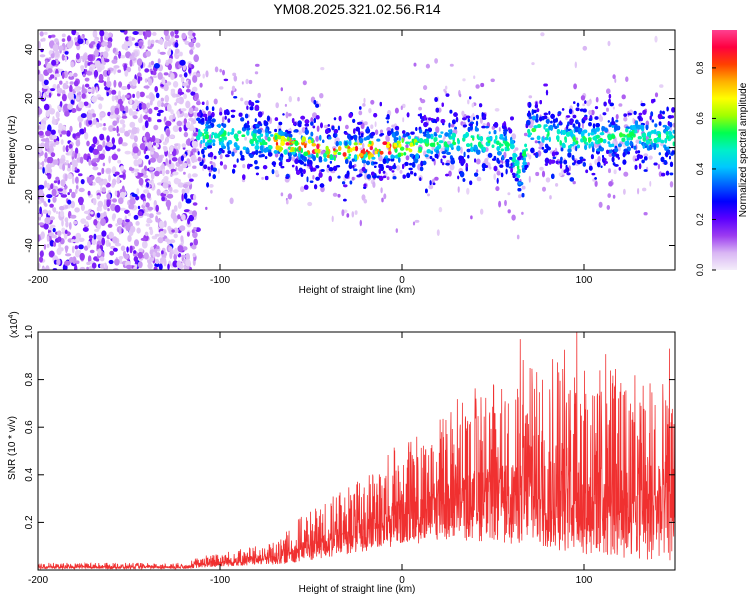 Image resolution: width=750 pixels, height=600 pixels. Describe the element at coordinates (700, 219) in the screenshot. I see `colorbar-tick-label: 0.2` at that location.